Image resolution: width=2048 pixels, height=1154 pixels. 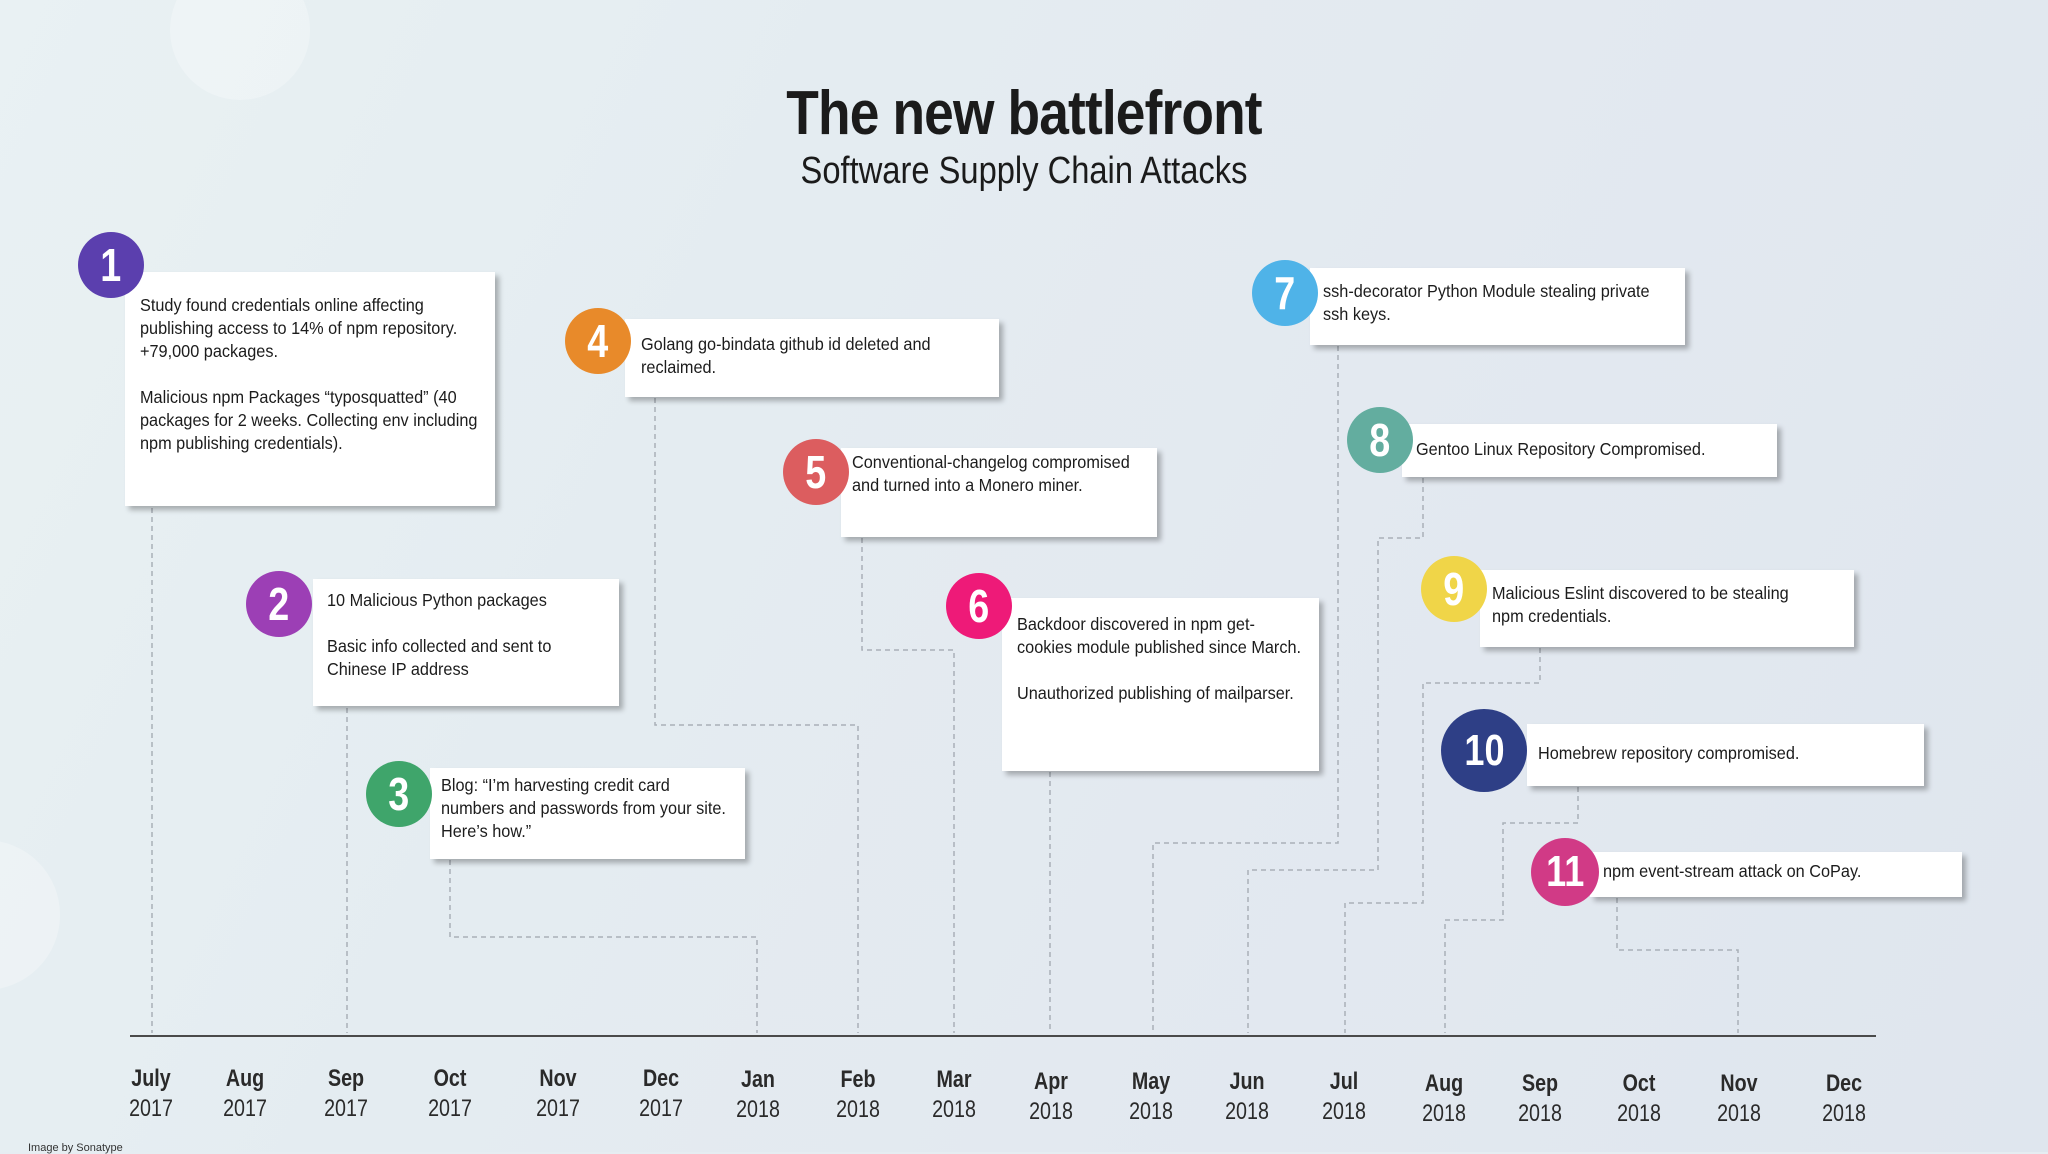 What do you see at coordinates (399, 794) in the screenshot?
I see `event-badge-3: 3` at bounding box center [399, 794].